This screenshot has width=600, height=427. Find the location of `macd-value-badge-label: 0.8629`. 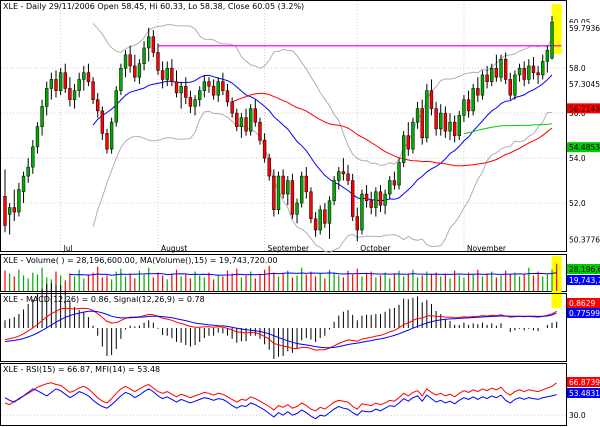

macd-value-badge-label: 0.8629 is located at coordinates (582, 303).